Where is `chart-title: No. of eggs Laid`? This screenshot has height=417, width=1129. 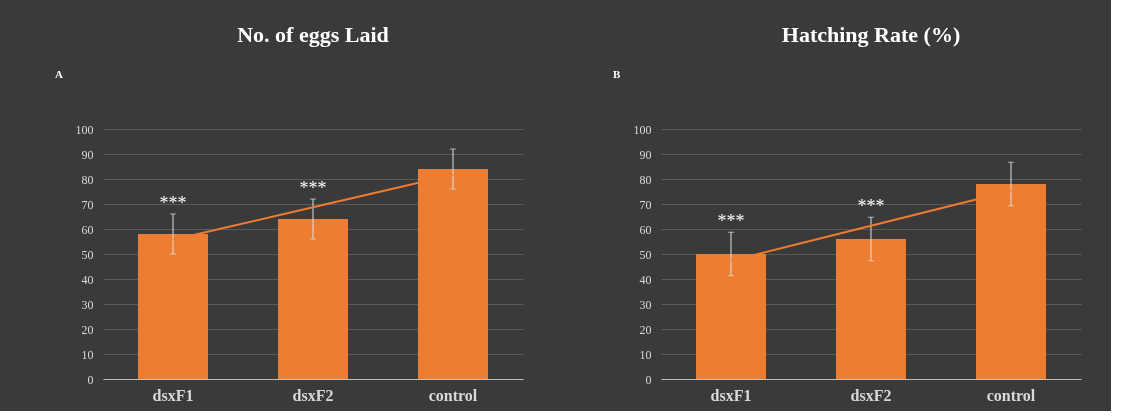 chart-title: No. of eggs Laid is located at coordinates (313, 34).